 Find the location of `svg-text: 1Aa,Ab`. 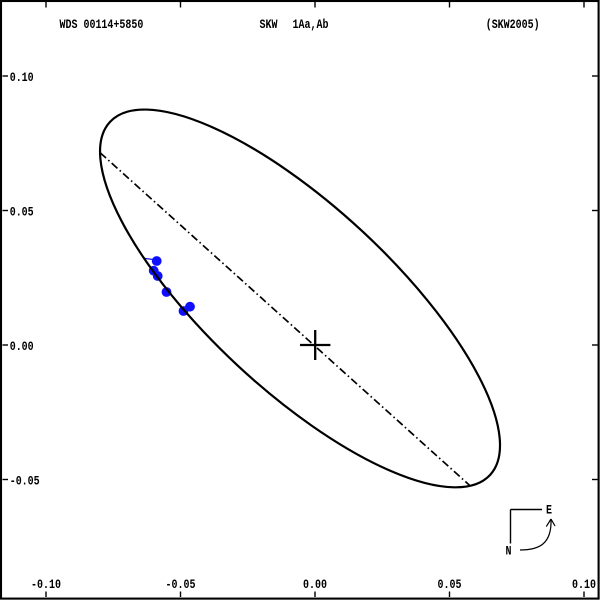

svg-text: 1Aa,Ab is located at coordinates (311, 25).